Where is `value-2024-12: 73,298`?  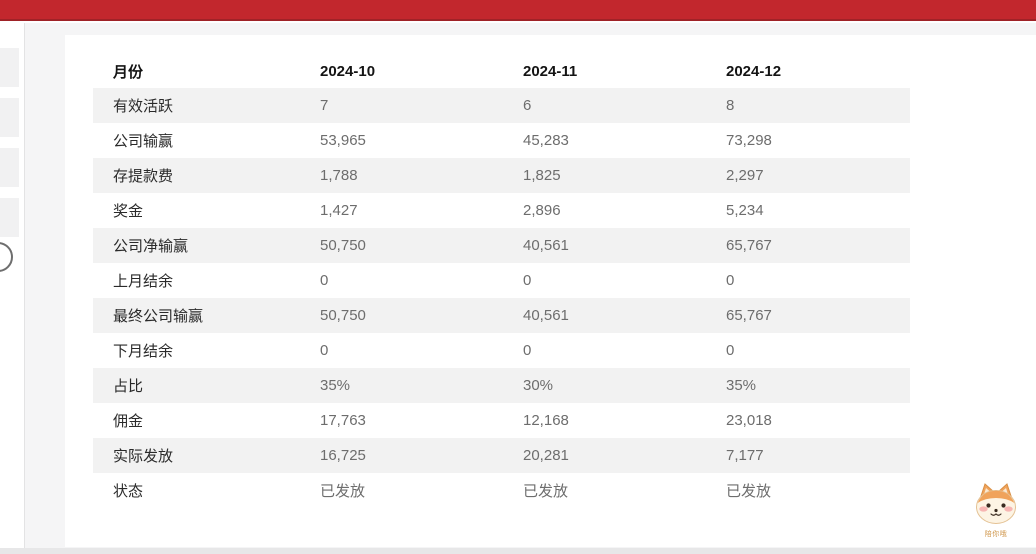
value-2024-12: 73,298 is located at coordinates (749, 140).